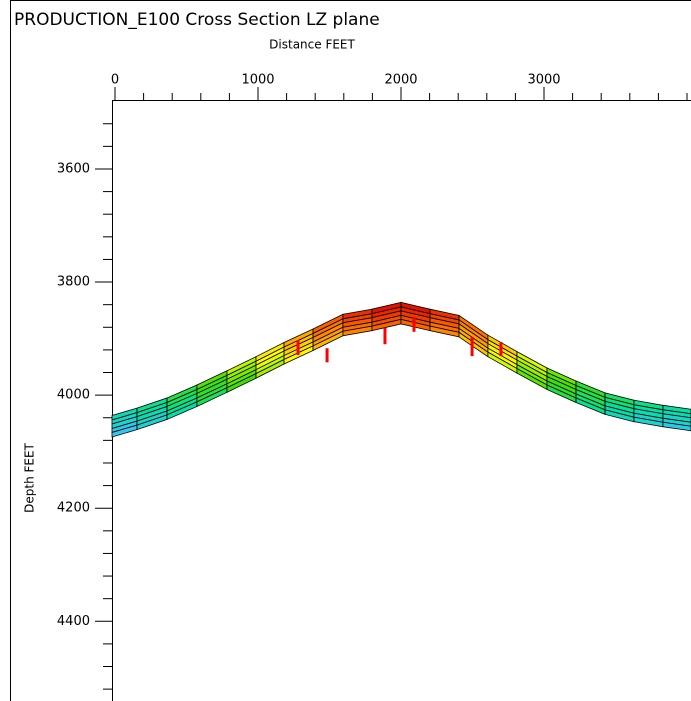 This screenshot has height=701, width=691. What do you see at coordinates (73, 395) in the screenshot?
I see `y-tick-label: 4000` at bounding box center [73, 395].